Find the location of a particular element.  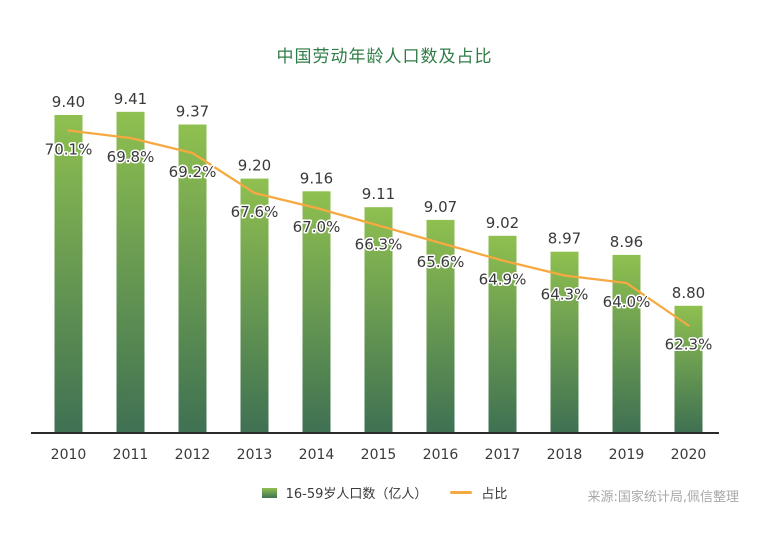

x-axis-tick-label: 2015 is located at coordinates (379, 455).